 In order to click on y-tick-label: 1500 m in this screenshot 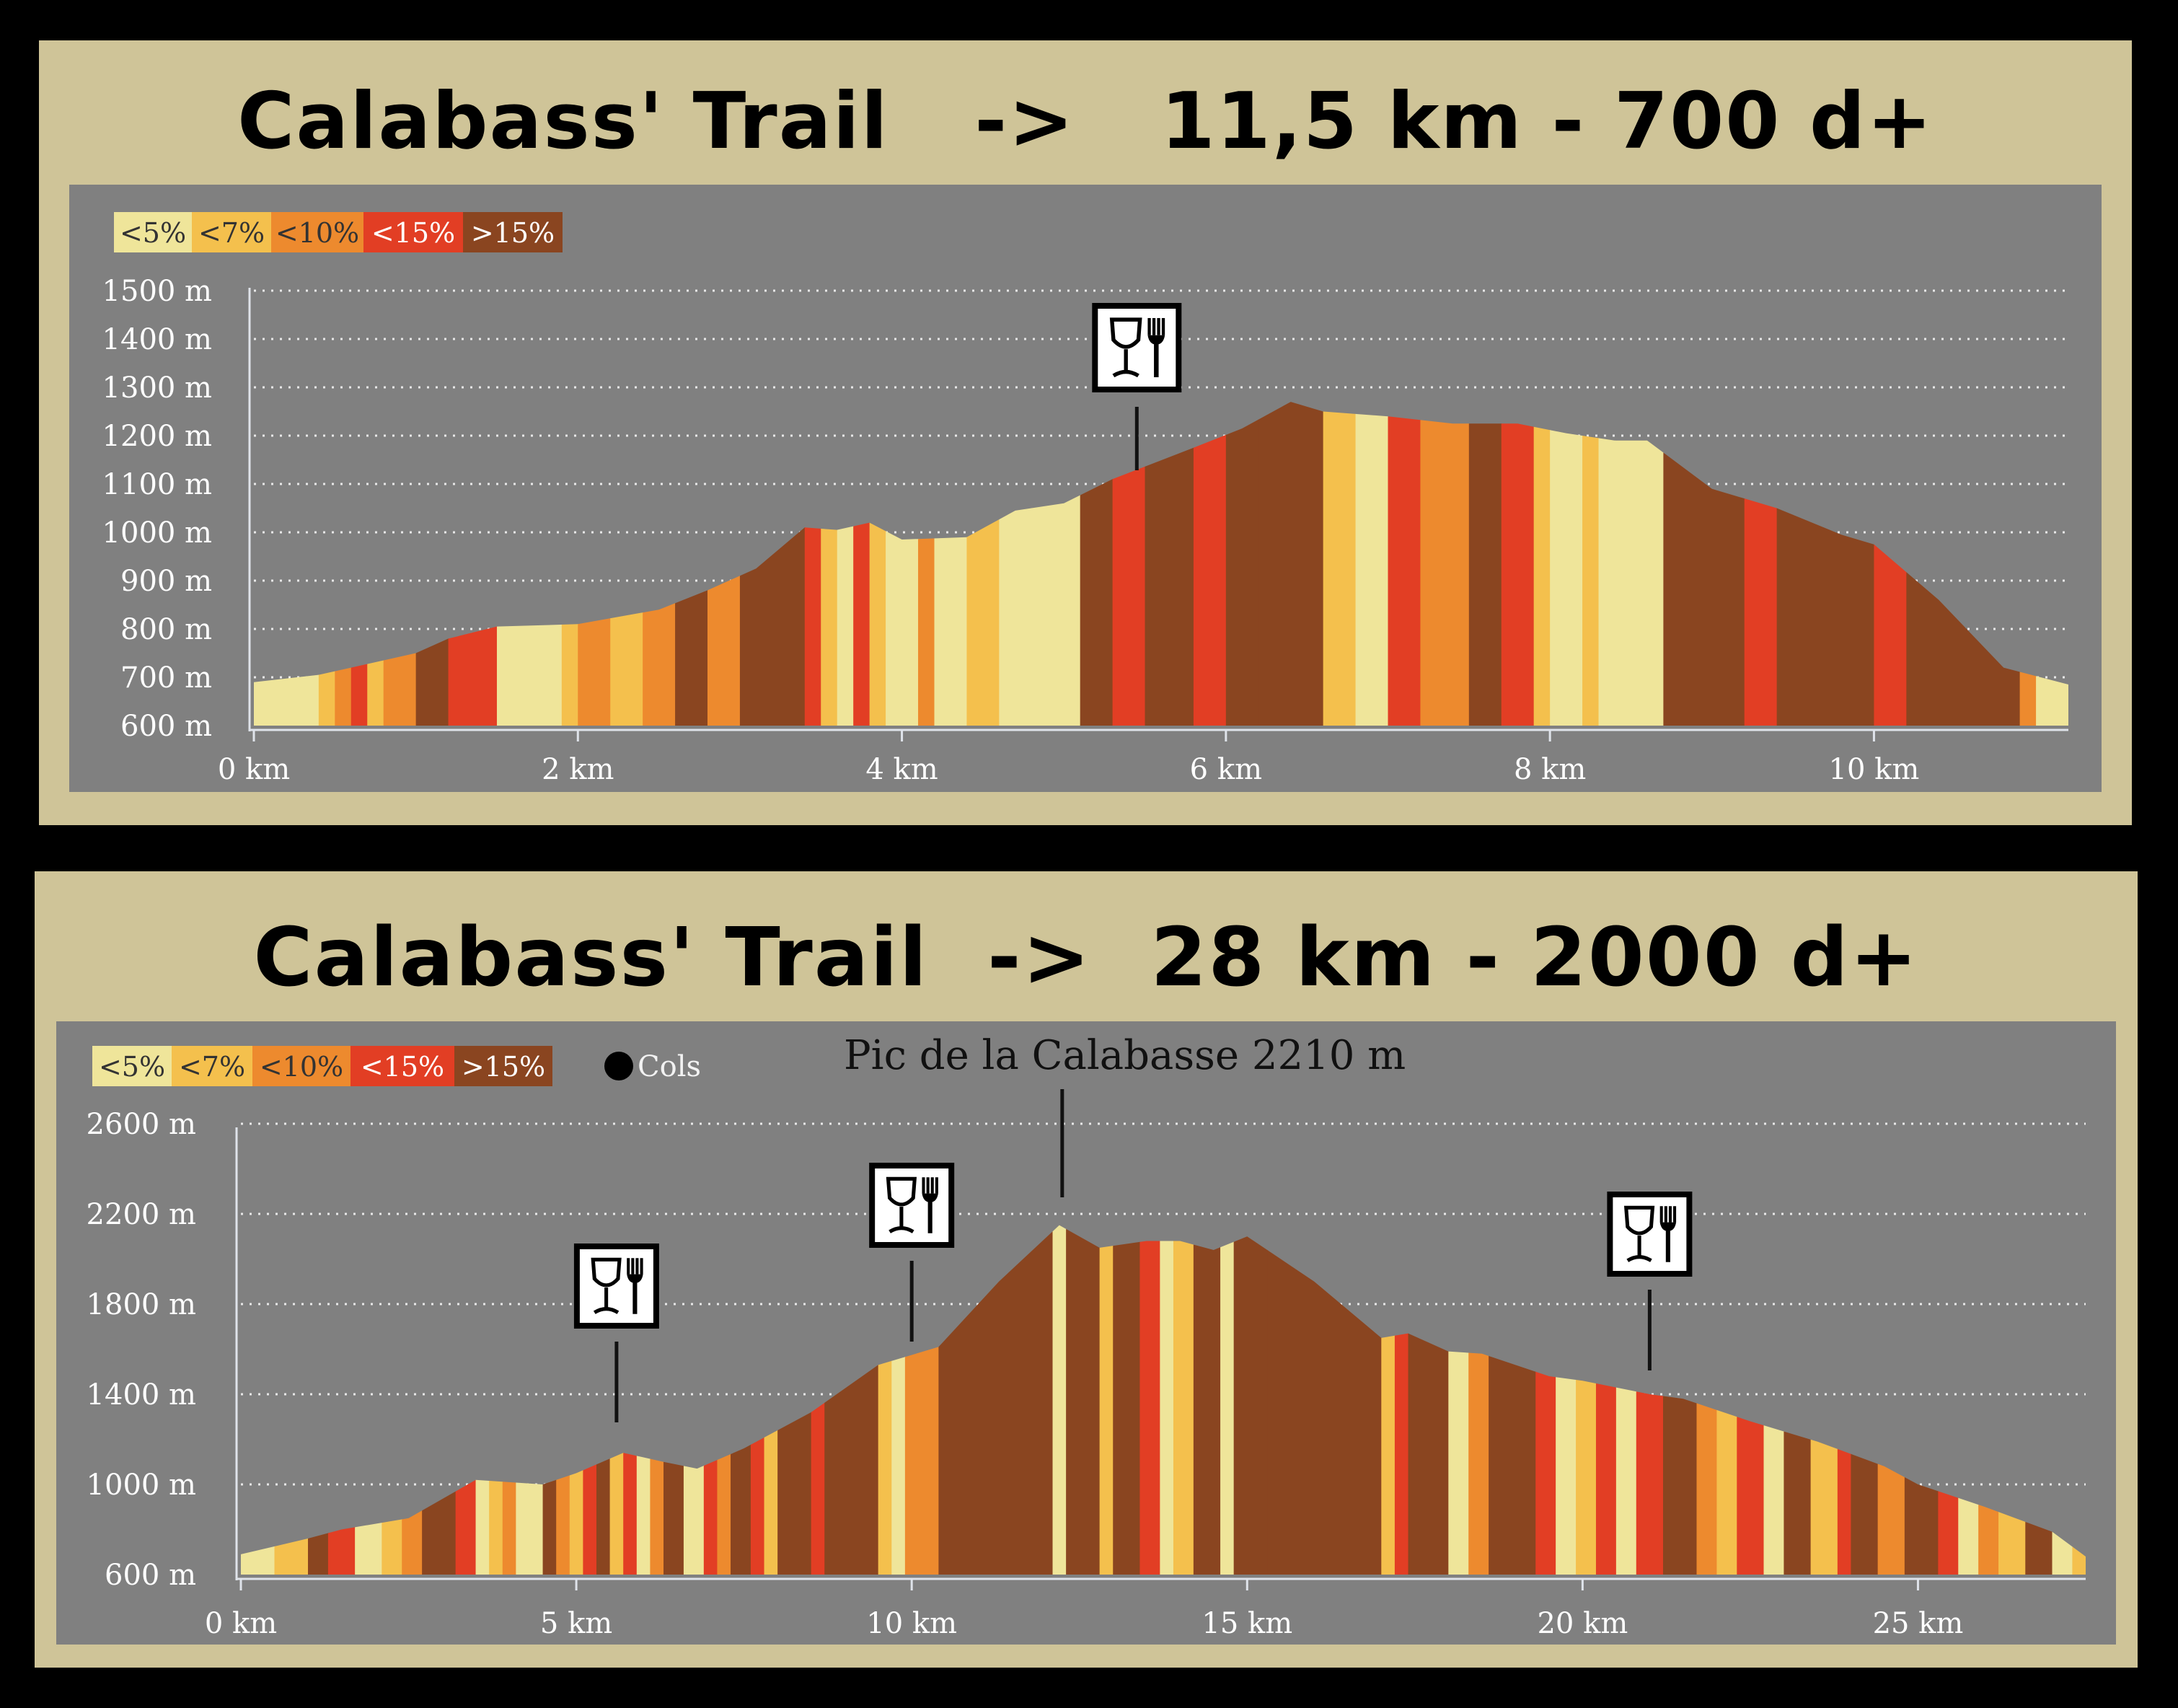, I will do `click(157, 291)`.